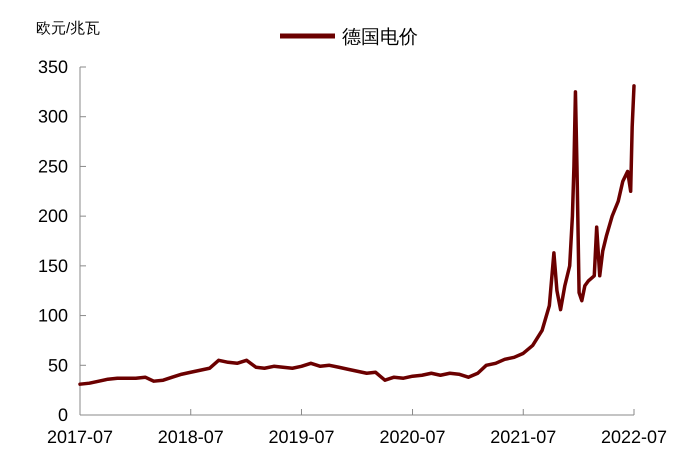 The height and width of the screenshot is (458, 688). Describe the element at coordinates (301, 437) in the screenshot. I see `x-tick-label: 2019-07` at that location.